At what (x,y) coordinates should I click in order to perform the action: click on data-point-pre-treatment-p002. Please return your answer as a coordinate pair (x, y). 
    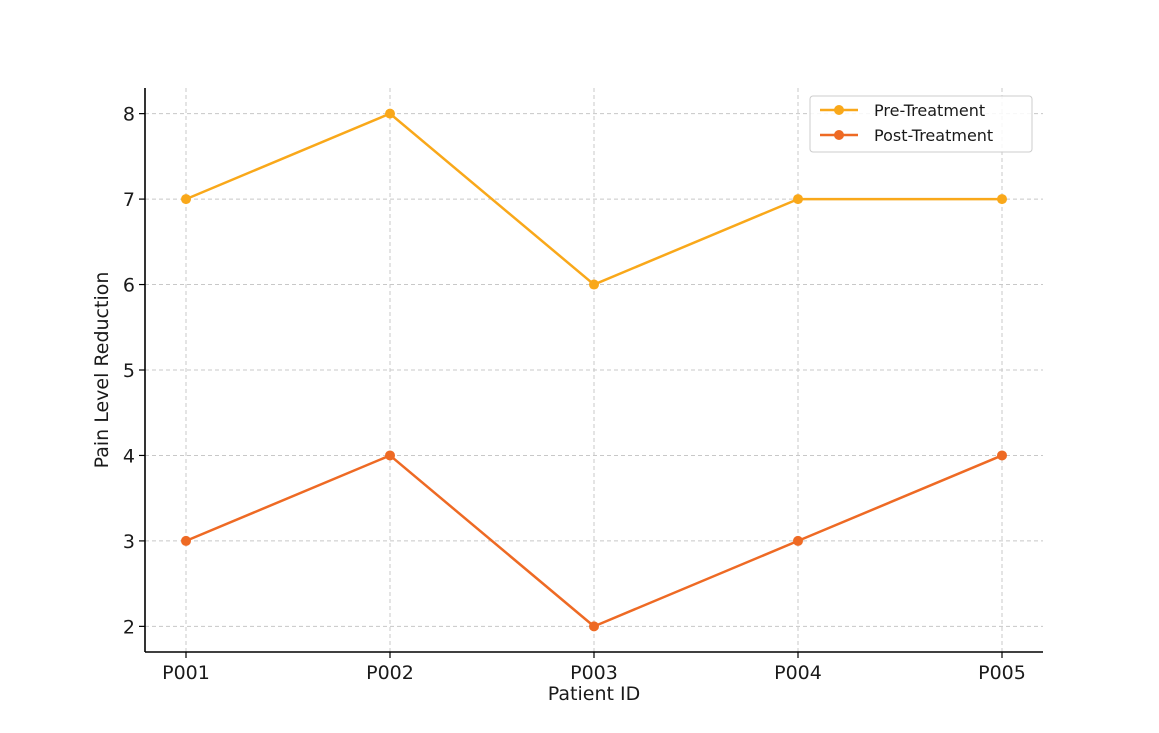
    Looking at the image, I should click on (390, 113).